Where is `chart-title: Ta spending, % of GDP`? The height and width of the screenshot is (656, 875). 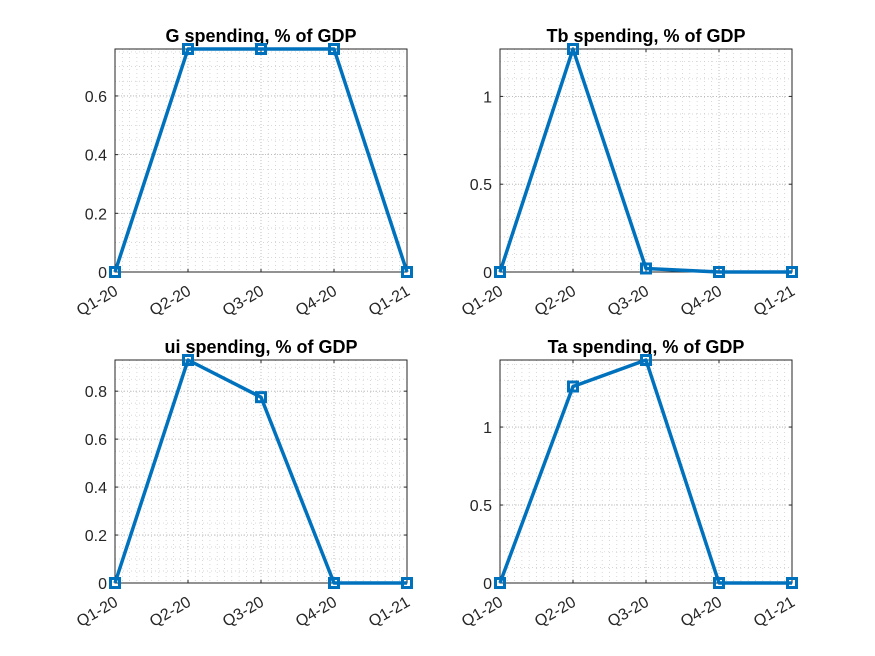 chart-title: Ta spending, % of GDP is located at coordinates (646, 347).